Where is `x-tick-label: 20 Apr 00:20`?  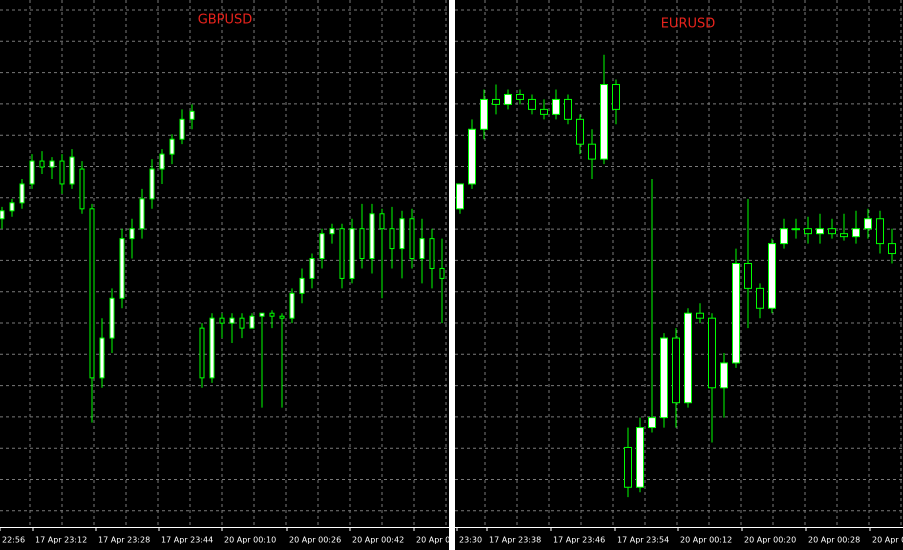
x-tick-label: 20 Apr 00:20 is located at coordinates (770, 540).